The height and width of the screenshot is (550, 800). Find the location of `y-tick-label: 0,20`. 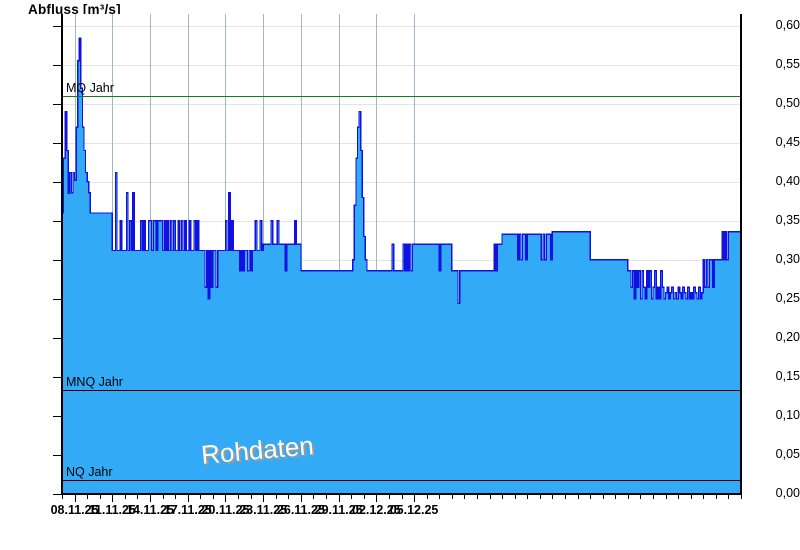

y-tick-label: 0,20 is located at coordinates (787, 336).